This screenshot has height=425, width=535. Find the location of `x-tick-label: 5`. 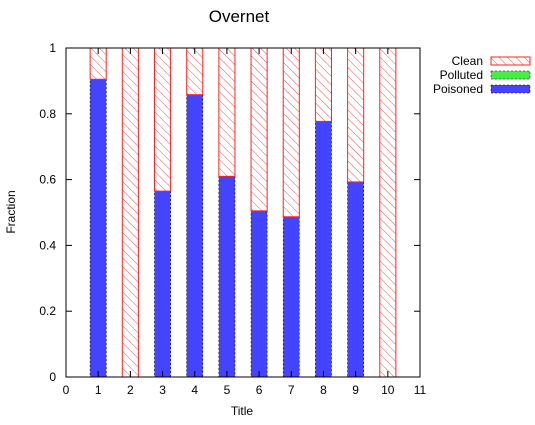

x-tick-label: 5 is located at coordinates (227, 390).